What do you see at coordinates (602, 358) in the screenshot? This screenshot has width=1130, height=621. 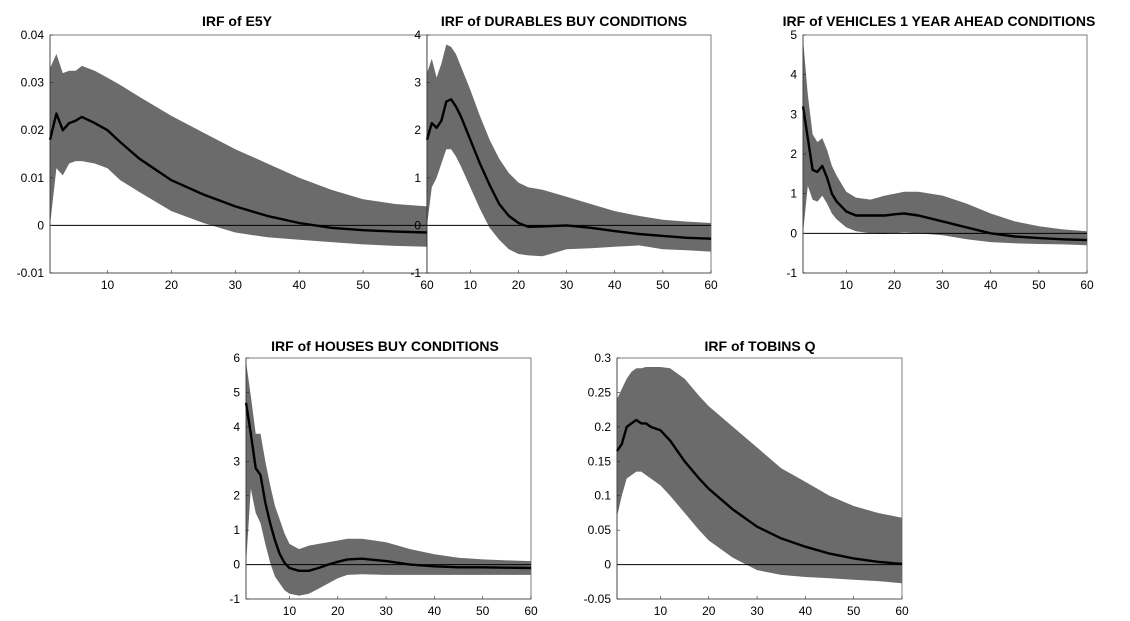 I see `y-tick-label: 0.3` at bounding box center [602, 358].